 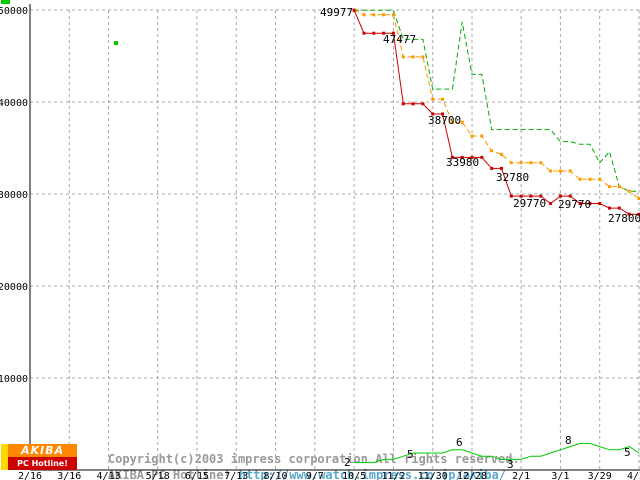 I want to click on shop-count-label: 2, so click(x=347, y=462).